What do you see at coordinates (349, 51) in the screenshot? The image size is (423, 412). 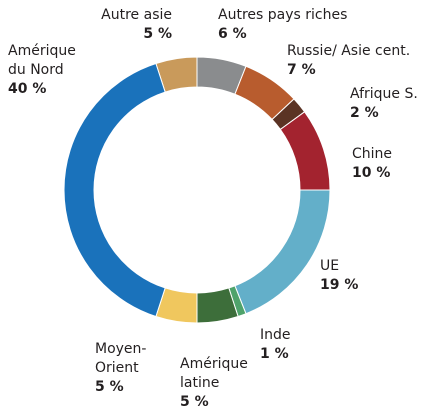 I see `category-label: Russie/ Asie cent.` at bounding box center [349, 51].